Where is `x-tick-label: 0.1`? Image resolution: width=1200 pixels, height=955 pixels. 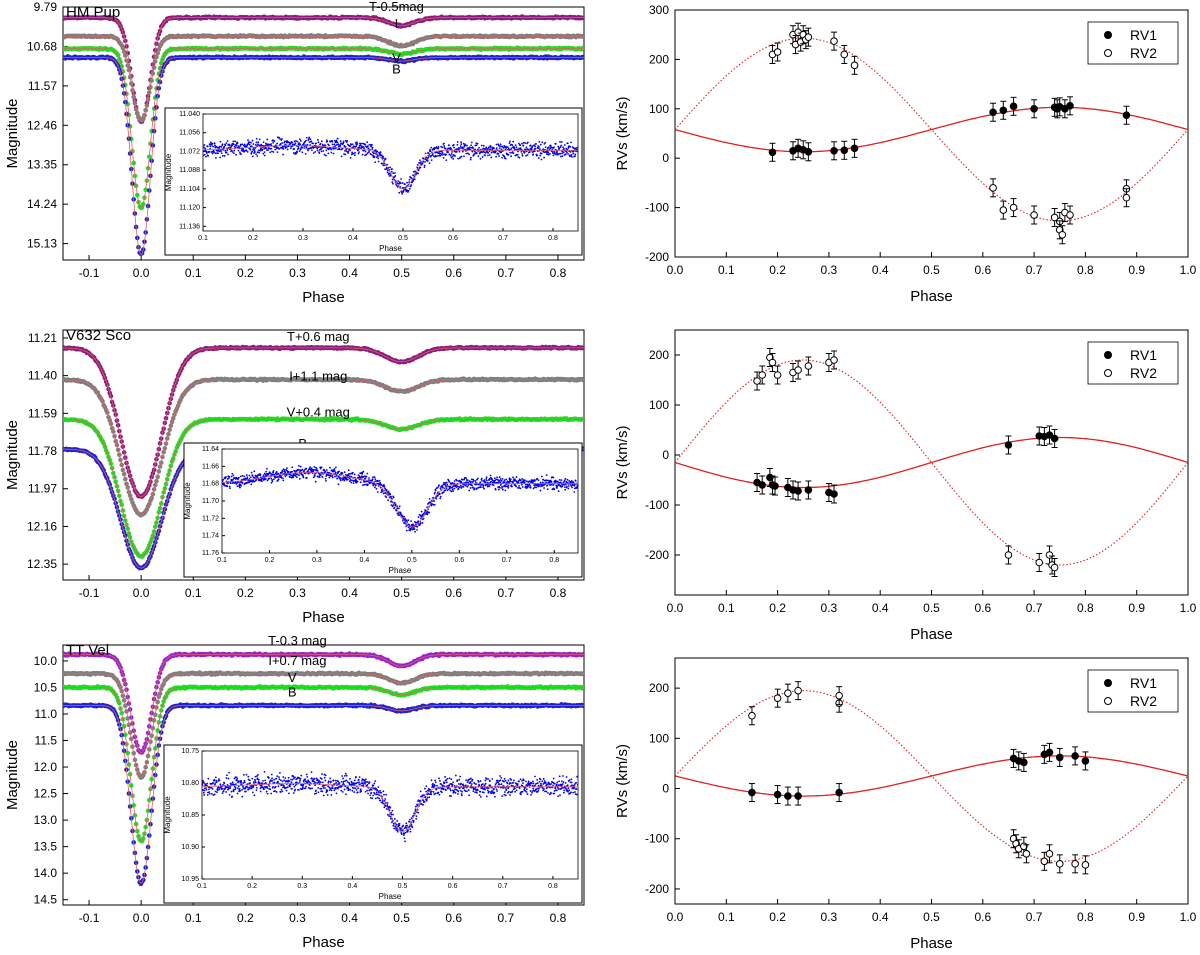 x-tick-label: 0.1 is located at coordinates (726, 270).